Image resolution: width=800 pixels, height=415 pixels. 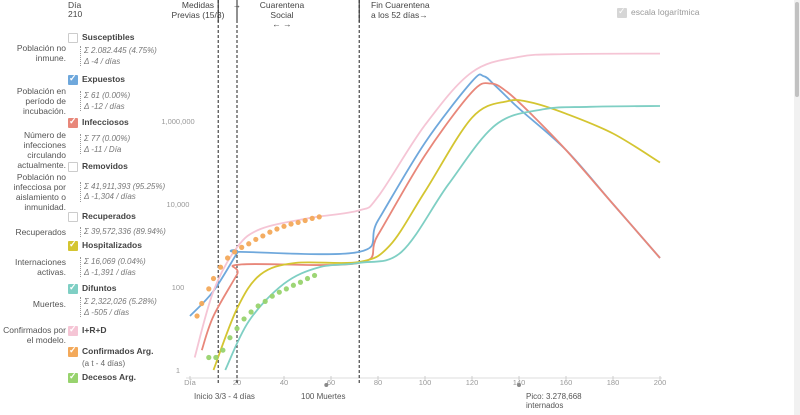 I want to click on point-confirmados-arg--9, so click(x=256, y=239).